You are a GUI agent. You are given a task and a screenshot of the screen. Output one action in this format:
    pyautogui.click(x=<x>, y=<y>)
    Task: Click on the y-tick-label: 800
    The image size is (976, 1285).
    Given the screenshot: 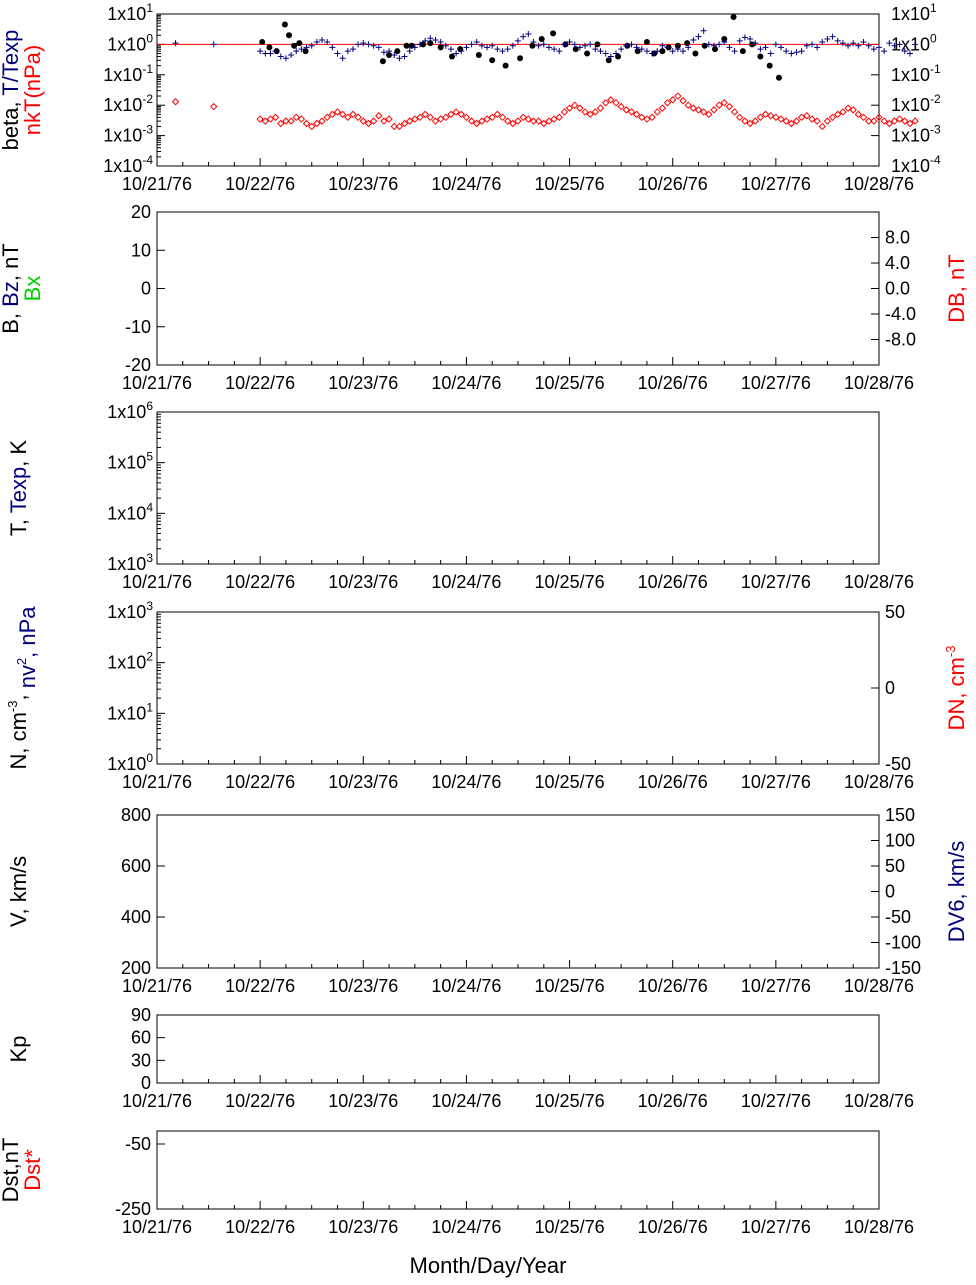 What is the action you would take?
    pyautogui.click(x=136, y=815)
    